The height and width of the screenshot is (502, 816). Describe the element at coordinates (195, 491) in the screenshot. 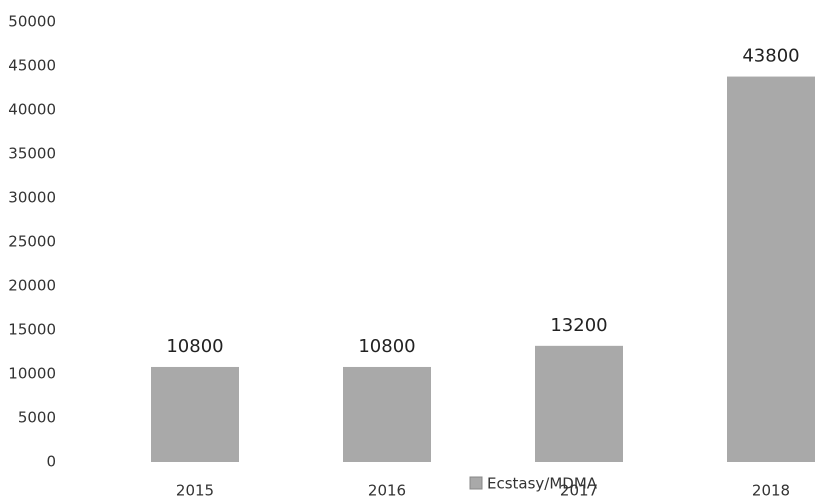

I see `x-tick-label: 2015` at that location.